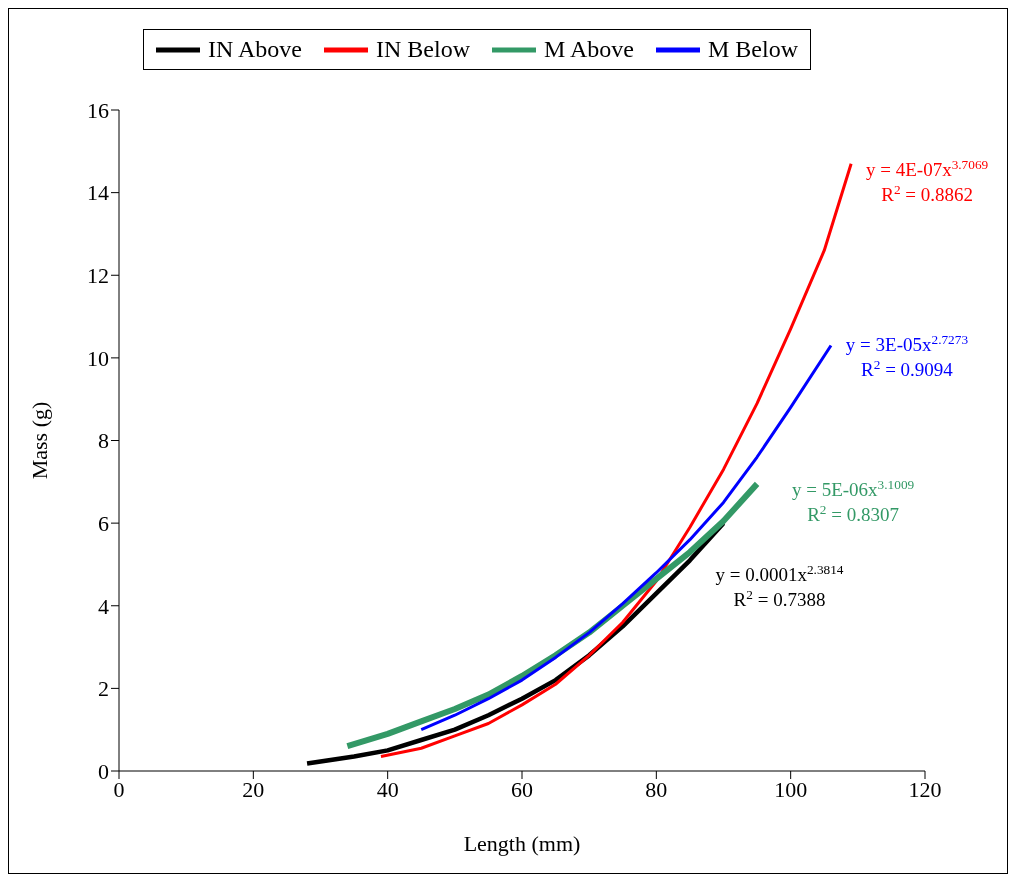 This screenshot has width=1018, height=879. I want to click on x-tick-label: 80, so click(656, 789).